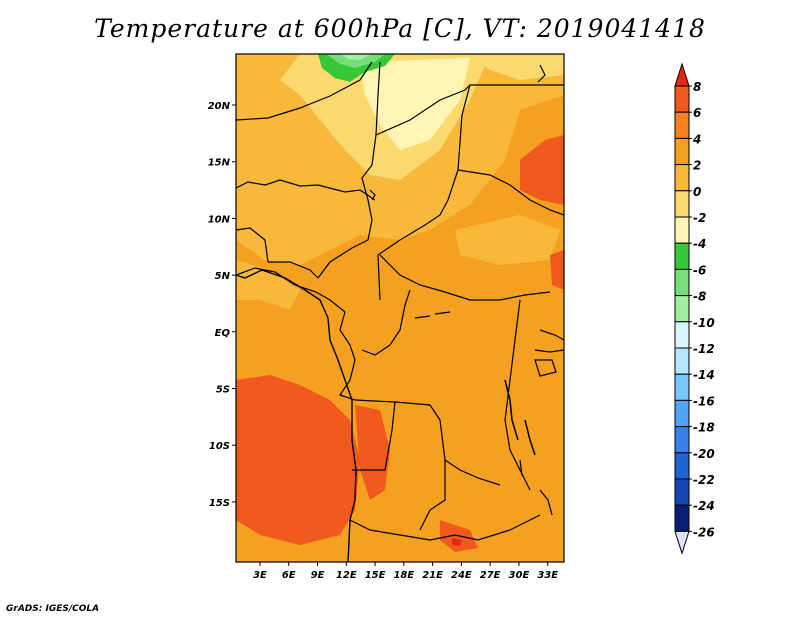  What do you see at coordinates (699, 218) in the screenshot?
I see `colorbar-label: -2` at bounding box center [699, 218].